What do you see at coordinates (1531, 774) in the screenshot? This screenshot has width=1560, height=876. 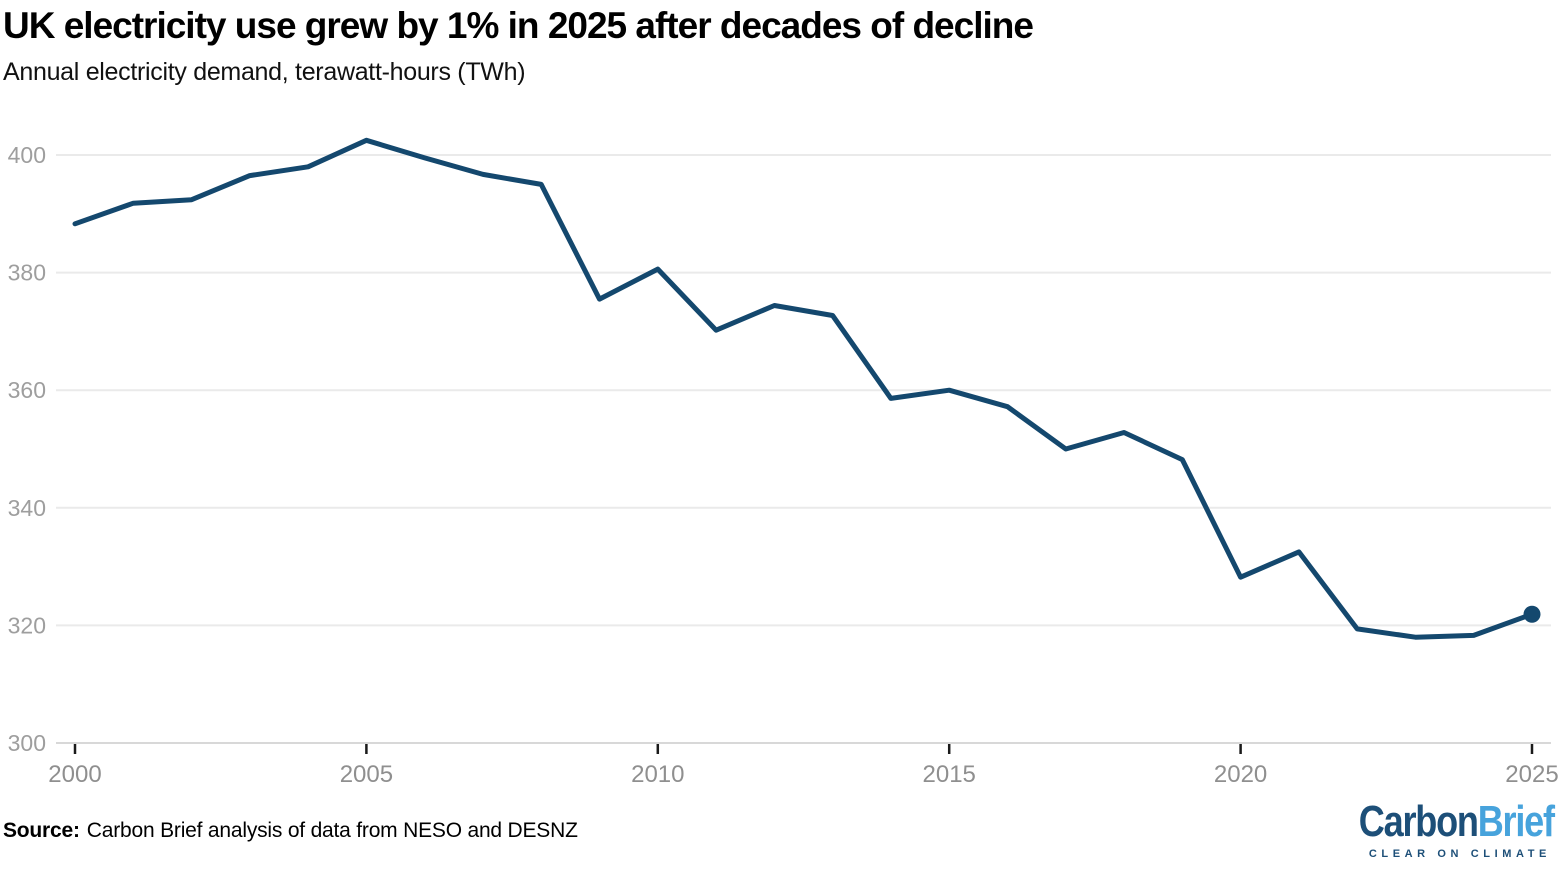 I see `x-tick-label: 2025` at bounding box center [1531, 774].